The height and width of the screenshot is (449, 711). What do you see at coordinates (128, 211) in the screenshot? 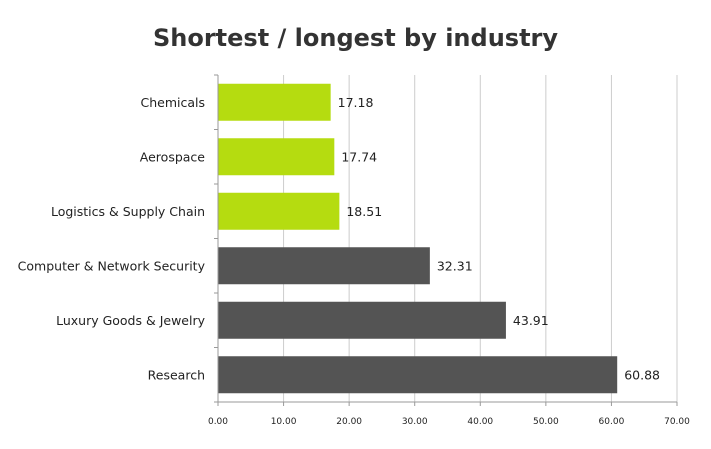
I see `category-label: Logistics & Supply Chain` at bounding box center [128, 211].